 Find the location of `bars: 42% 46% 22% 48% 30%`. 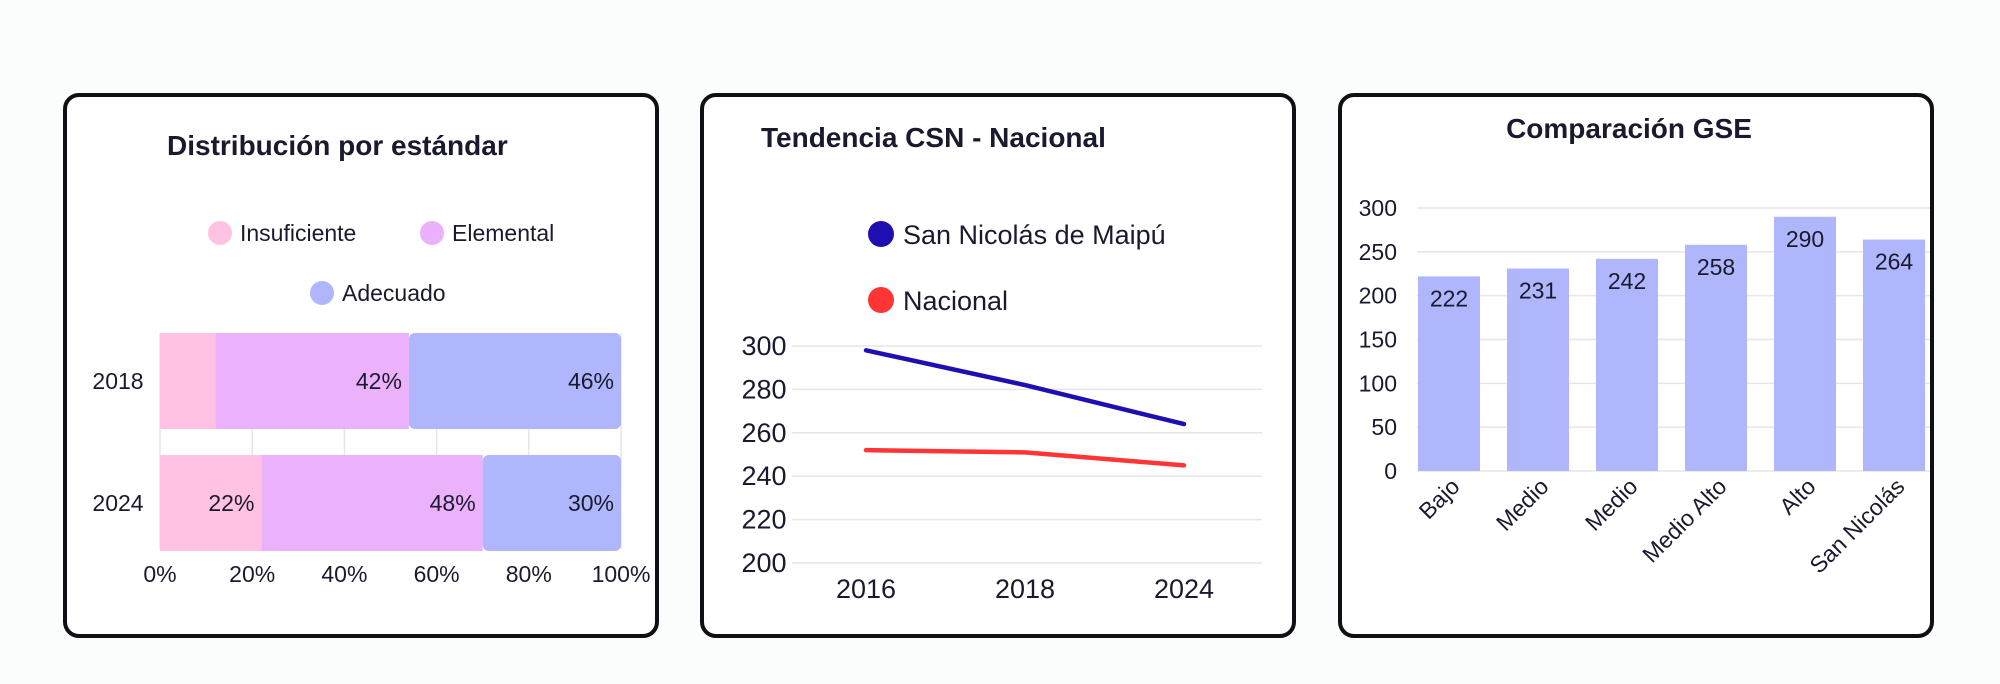

bars: 42% 46% 22% 48% 30% is located at coordinates (390, 442).